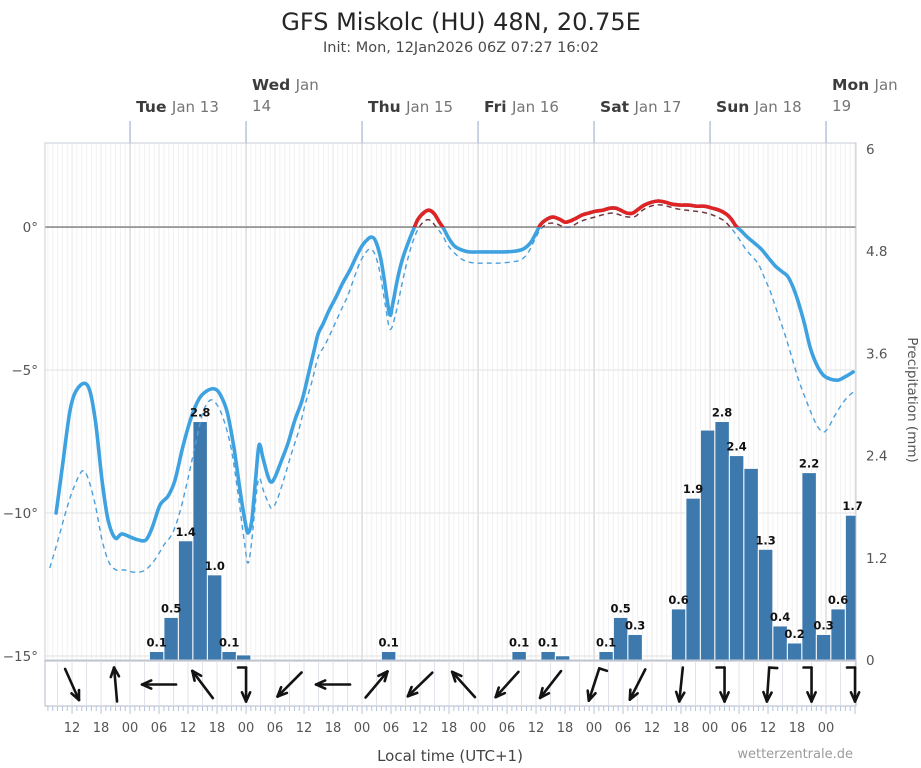  I want to click on day-label: Sat Jan 17, so click(640, 107).